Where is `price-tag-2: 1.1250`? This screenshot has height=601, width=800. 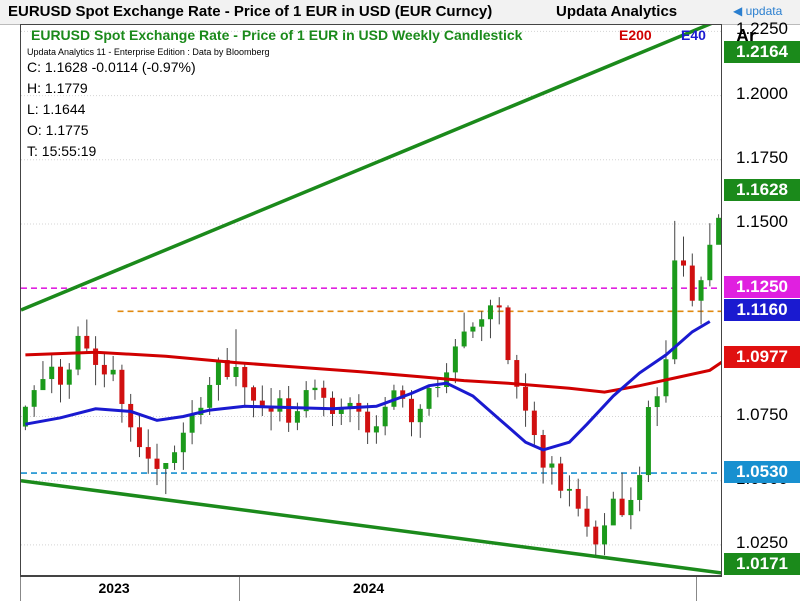
price-tag-2: 1.1250 is located at coordinates (762, 287).